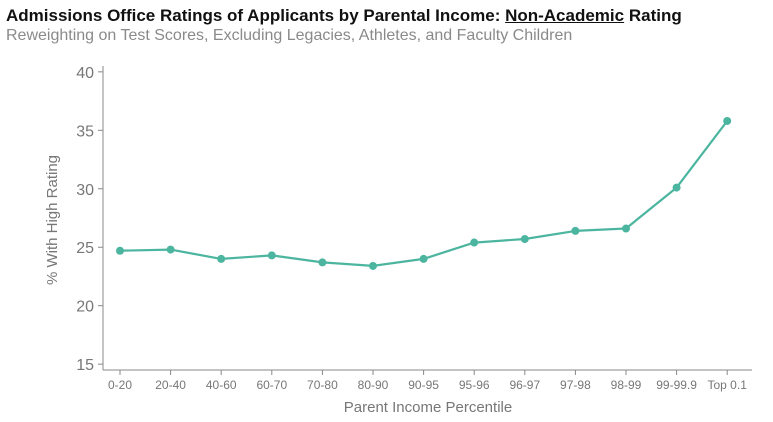 The width and height of the screenshot is (773, 422). I want to click on x-tick-label: 40-60, so click(221, 385).